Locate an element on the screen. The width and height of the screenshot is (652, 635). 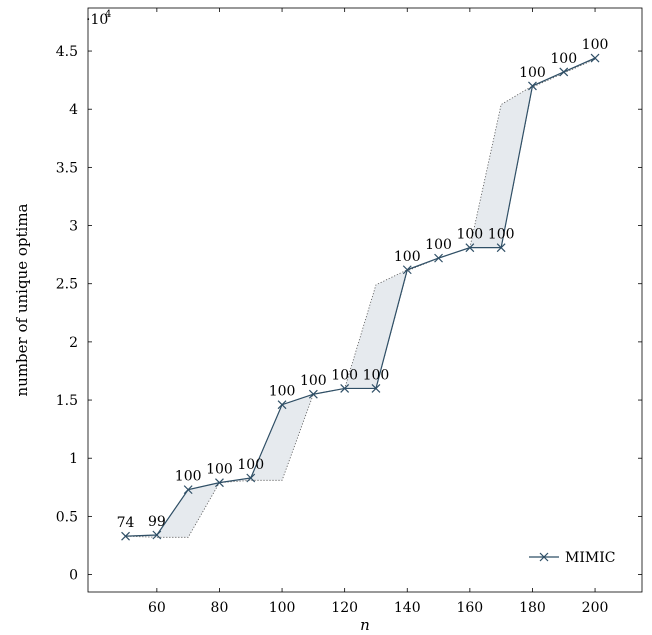
y-tick-label: 1.5 is located at coordinates (67, 401).